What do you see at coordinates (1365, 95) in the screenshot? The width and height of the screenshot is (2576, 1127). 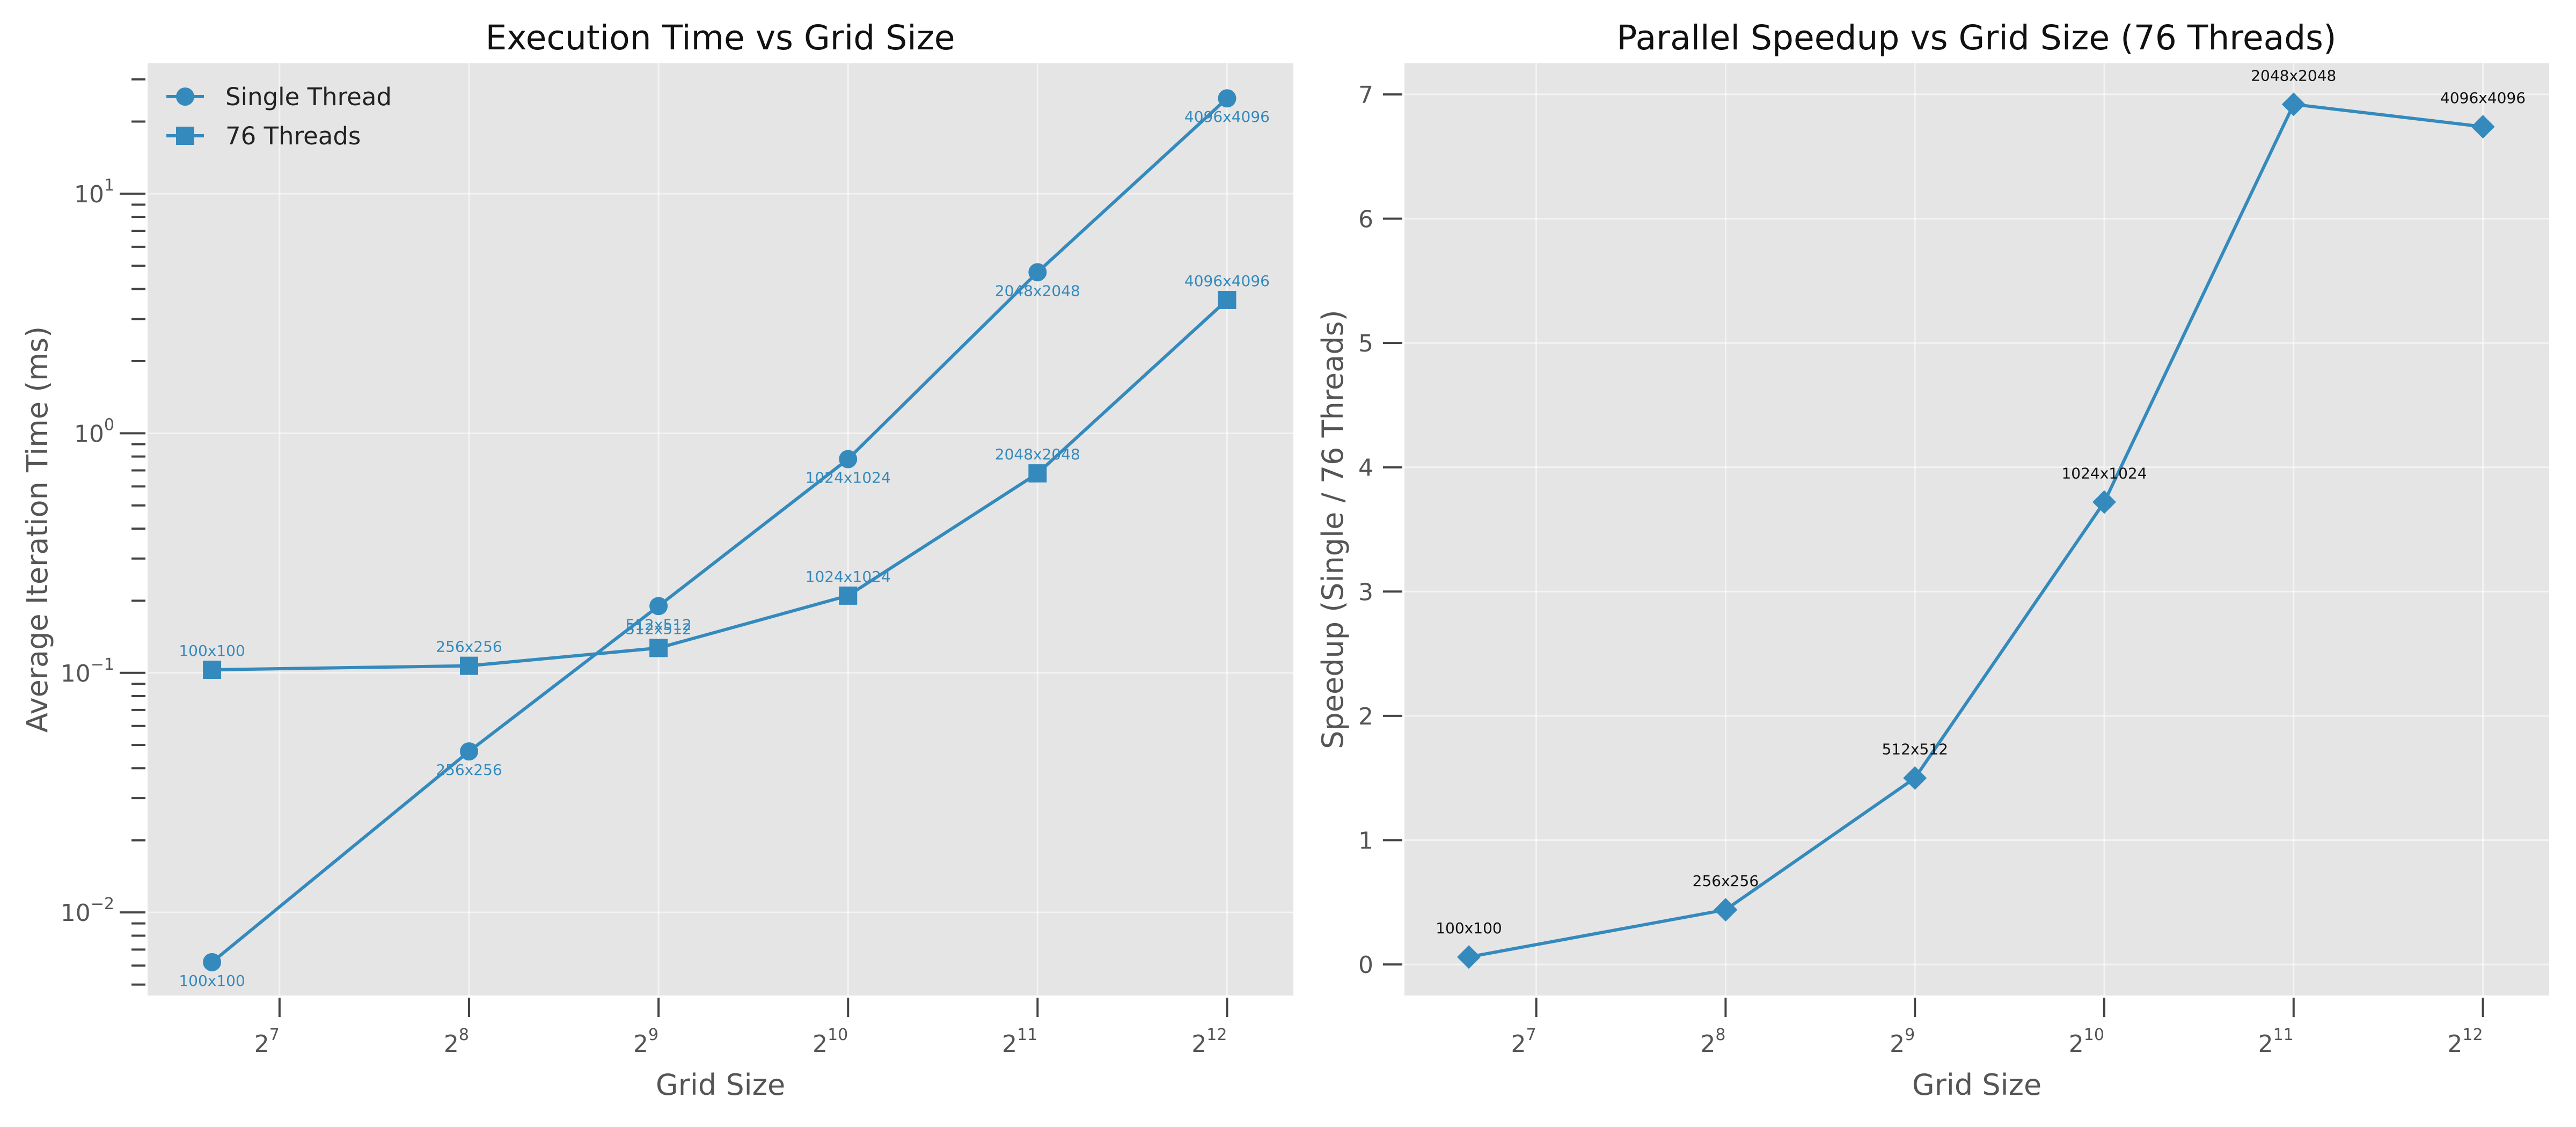 I see `y-tick-label: 7` at bounding box center [1365, 95].